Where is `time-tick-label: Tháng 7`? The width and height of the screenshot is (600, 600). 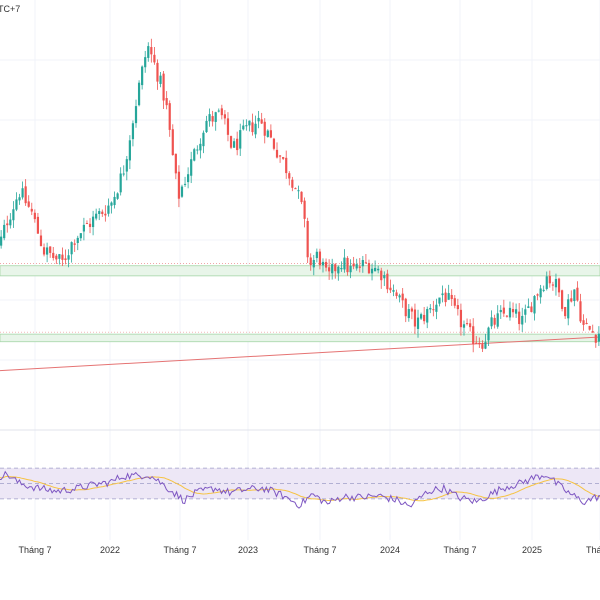
time-tick-label: Tháng 7 is located at coordinates (459, 550).